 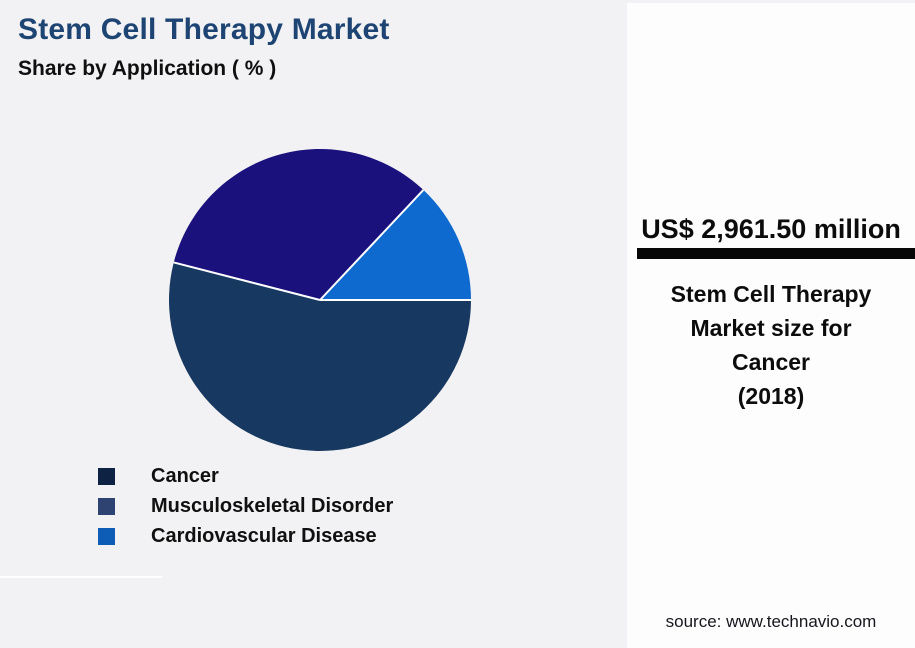 What do you see at coordinates (771, 229) in the screenshot?
I see `market-value: US$ 2,961.50 million` at bounding box center [771, 229].